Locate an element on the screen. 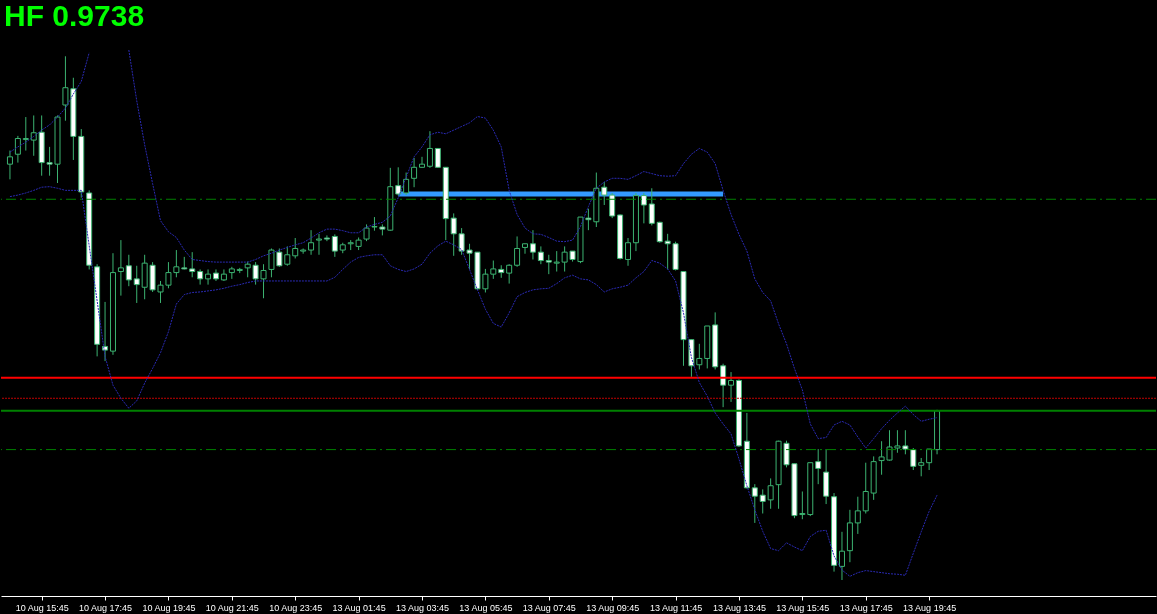  x-tick-label: 10 Aug 23:45 is located at coordinates (296, 607).